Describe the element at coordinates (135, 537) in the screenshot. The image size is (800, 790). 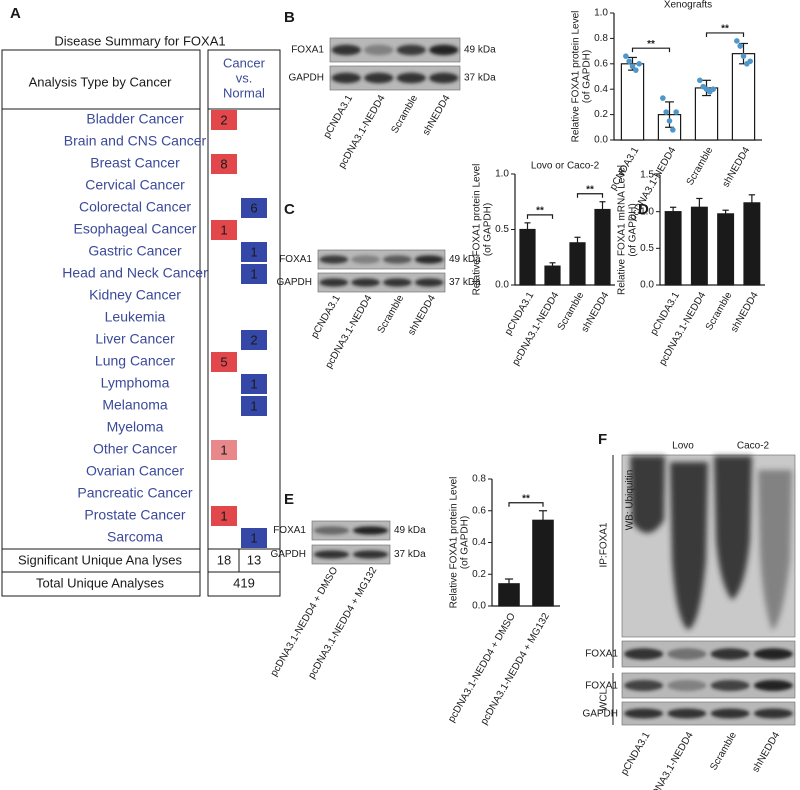
I see `cancer-type: Sarcoma` at that location.